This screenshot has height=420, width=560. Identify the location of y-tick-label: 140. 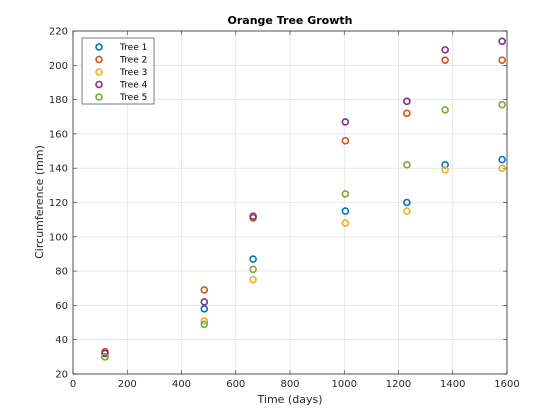
(58, 169).